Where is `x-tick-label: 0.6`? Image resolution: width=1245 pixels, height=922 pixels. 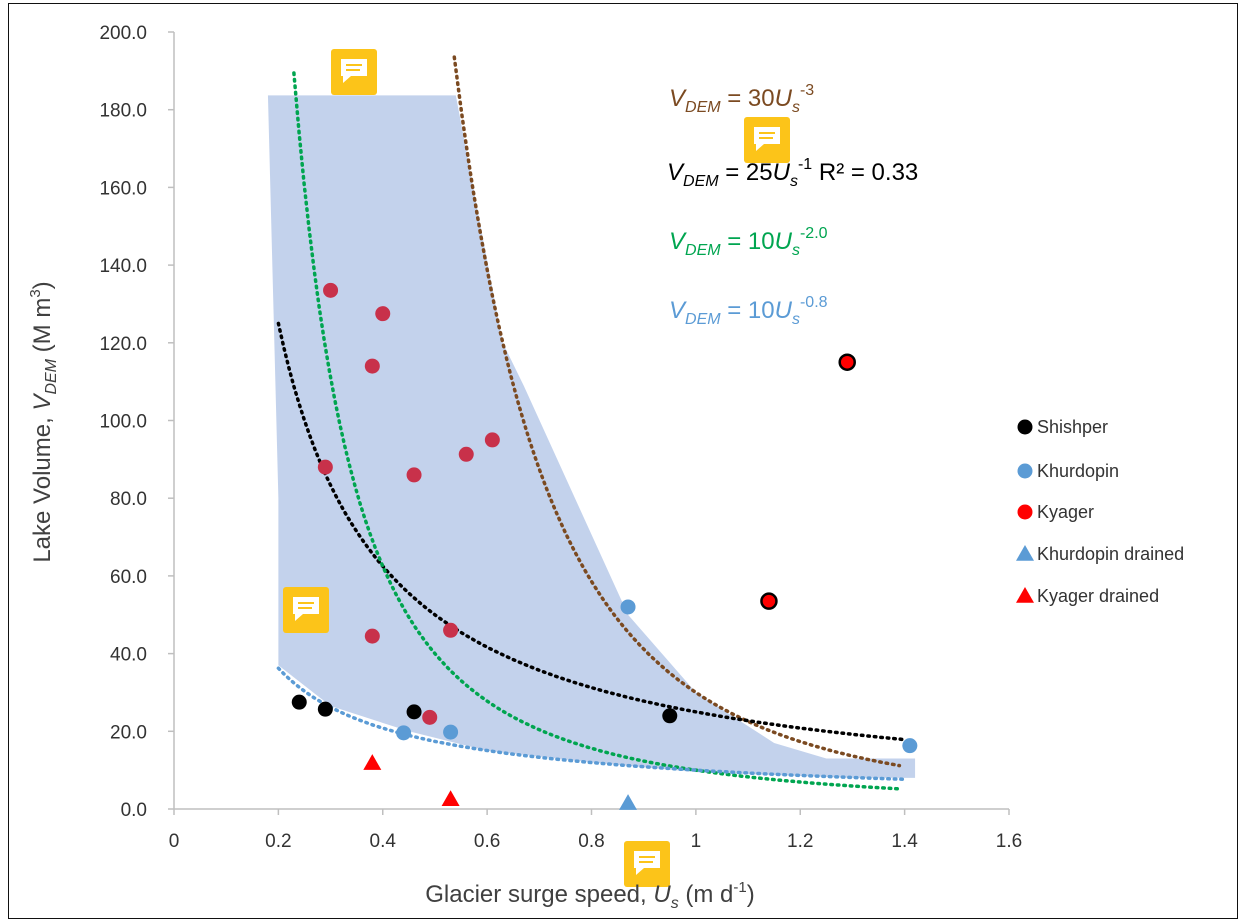
x-tick-label: 0.6 is located at coordinates (487, 841).